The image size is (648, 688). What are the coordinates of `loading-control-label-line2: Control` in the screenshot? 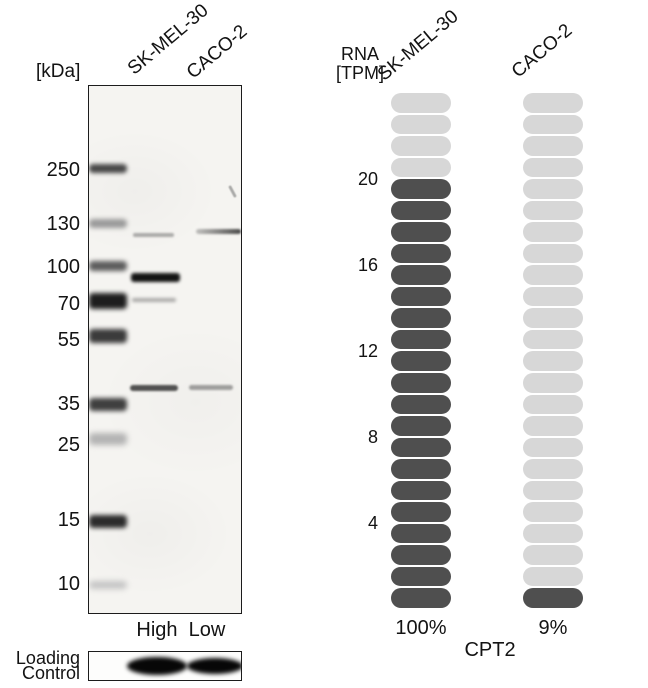 It's located at (50, 673).